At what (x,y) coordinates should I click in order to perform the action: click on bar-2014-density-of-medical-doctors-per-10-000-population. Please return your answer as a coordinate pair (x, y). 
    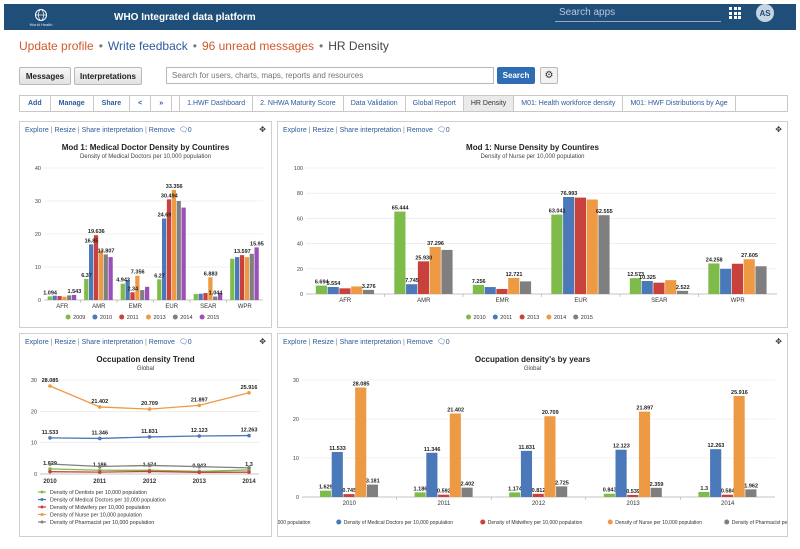
    Looking at the image, I should click on (716, 473).